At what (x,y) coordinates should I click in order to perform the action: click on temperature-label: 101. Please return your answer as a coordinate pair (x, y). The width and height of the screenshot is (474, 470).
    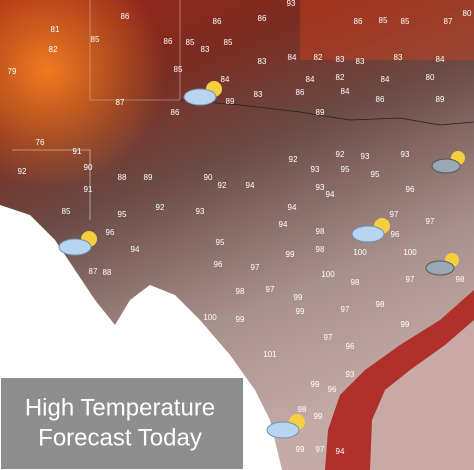
    Looking at the image, I should click on (270, 354).